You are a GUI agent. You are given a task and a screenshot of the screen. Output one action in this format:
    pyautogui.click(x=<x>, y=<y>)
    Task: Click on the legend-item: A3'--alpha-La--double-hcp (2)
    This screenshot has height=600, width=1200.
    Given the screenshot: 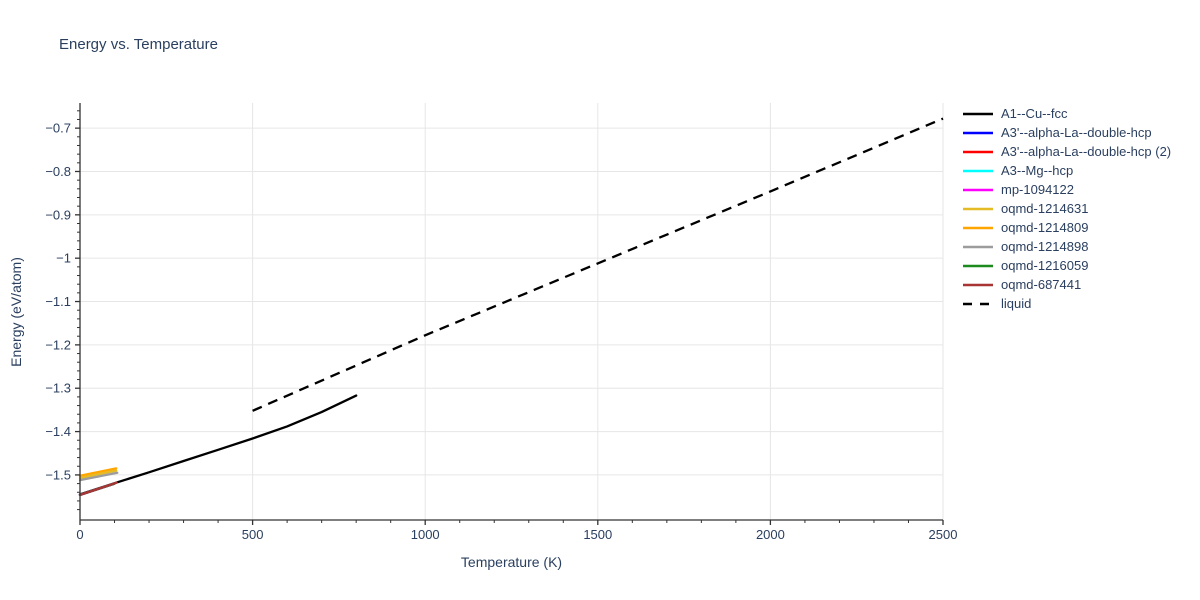 What is the action you would take?
    pyautogui.click(x=1067, y=151)
    